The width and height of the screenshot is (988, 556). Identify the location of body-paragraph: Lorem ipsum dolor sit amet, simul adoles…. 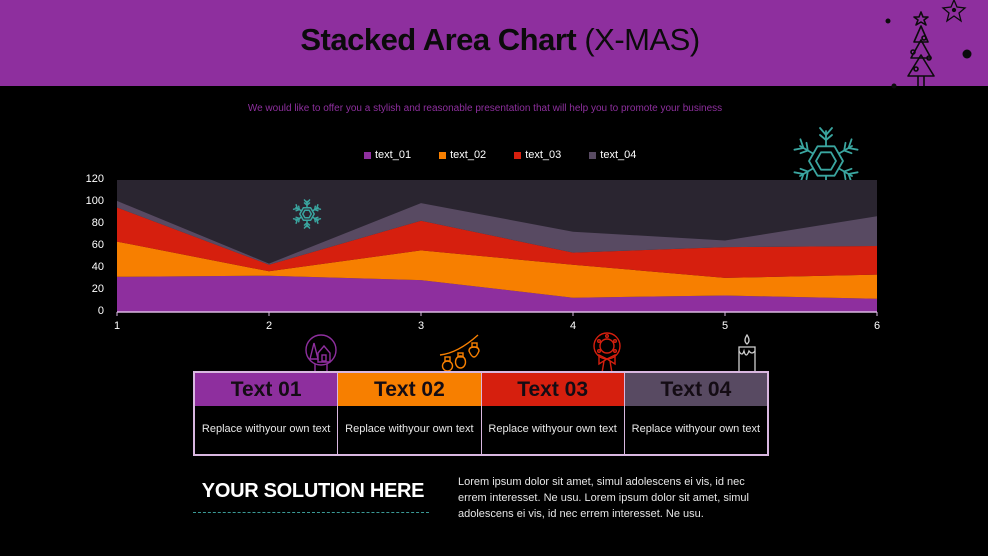
(603, 498).